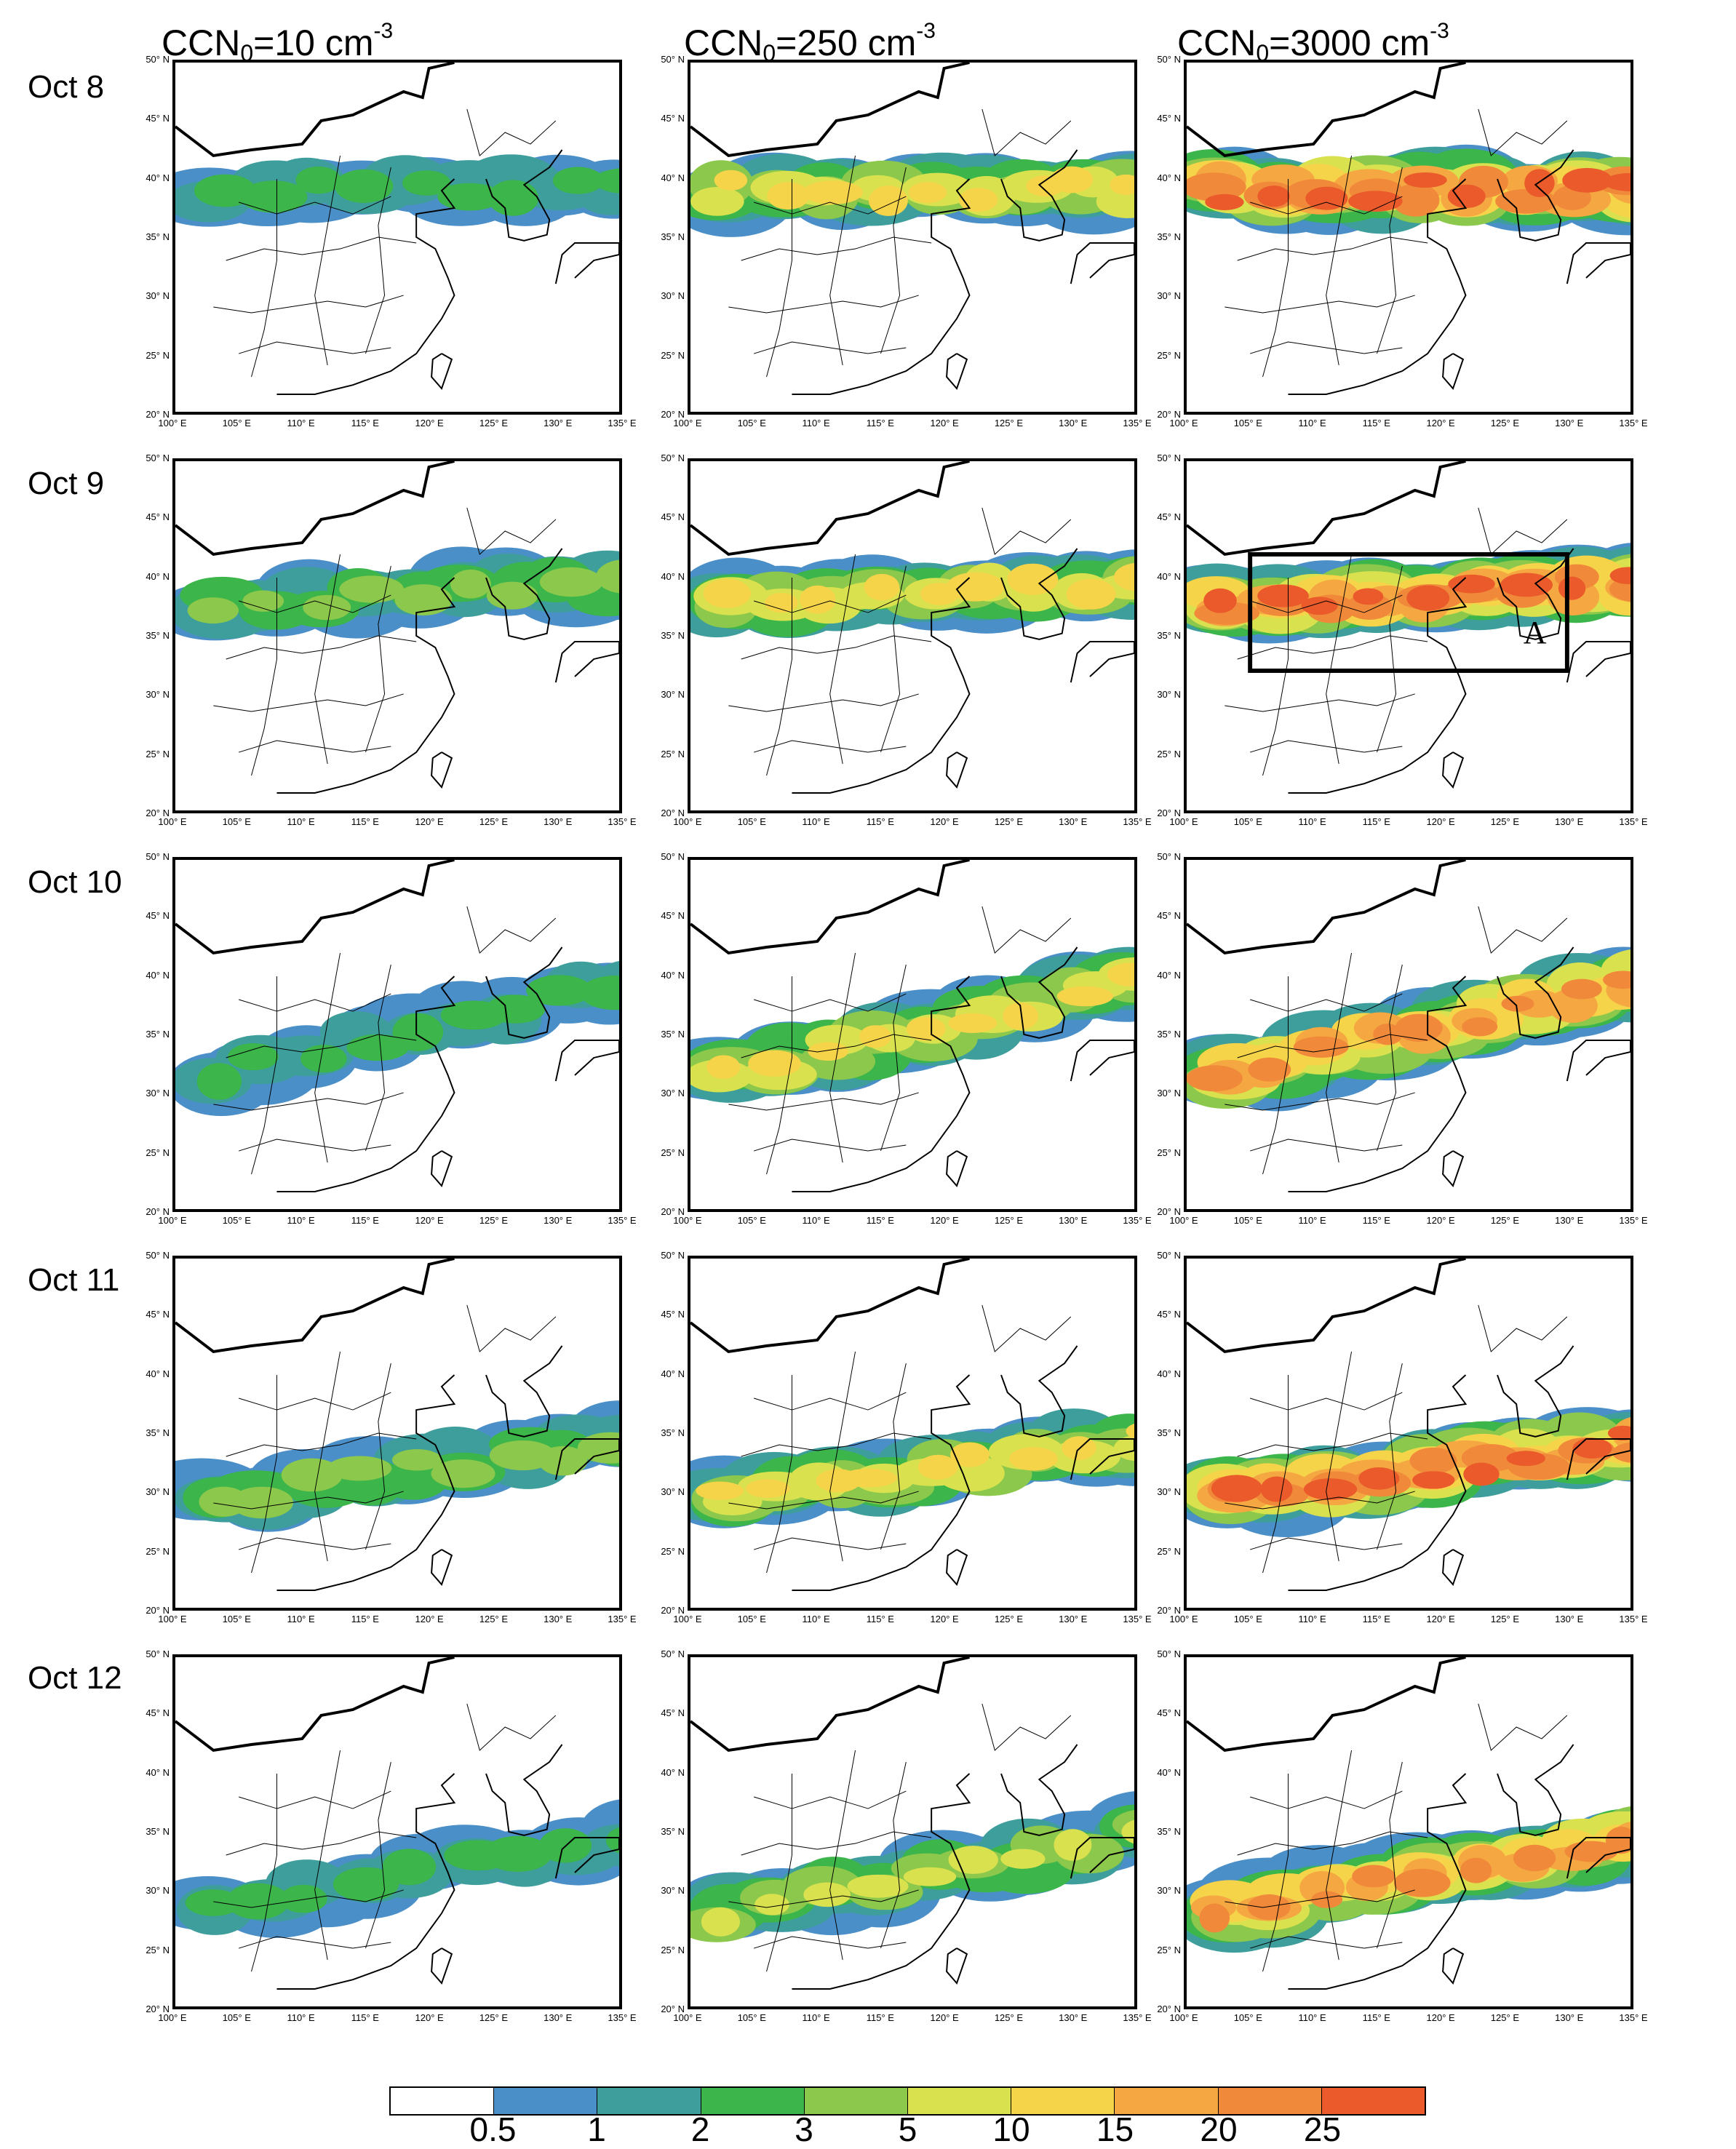  I want to click on column-title-3: CCN0=3000 cm-3, so click(1313, 42).